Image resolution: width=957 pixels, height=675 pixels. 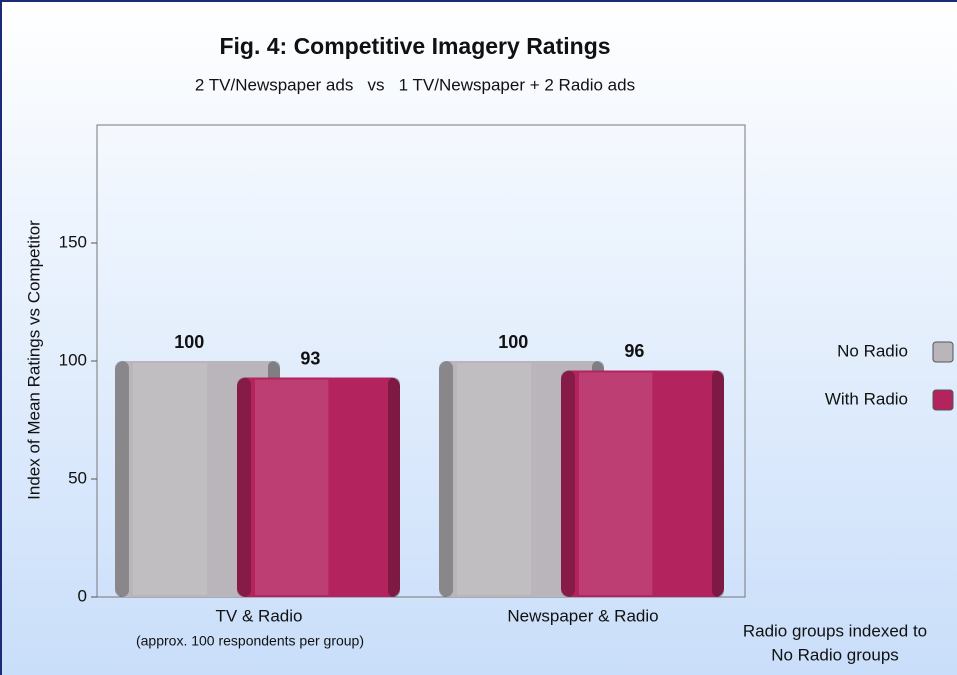 I want to click on x-tick-label: TV & Radio, so click(x=259, y=615).